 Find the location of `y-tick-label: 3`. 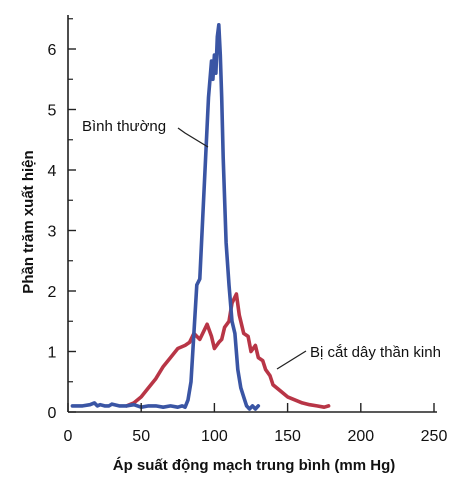

y-tick-label: 3 is located at coordinates (52, 232).